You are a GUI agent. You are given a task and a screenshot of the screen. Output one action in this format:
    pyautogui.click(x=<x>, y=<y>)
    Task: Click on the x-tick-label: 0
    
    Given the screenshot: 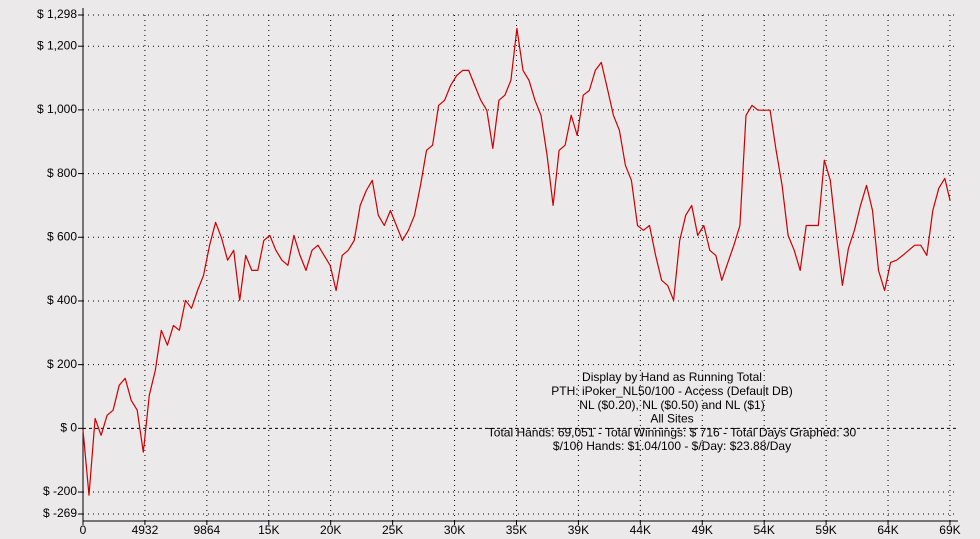 What is the action you would take?
    pyautogui.click(x=83, y=530)
    